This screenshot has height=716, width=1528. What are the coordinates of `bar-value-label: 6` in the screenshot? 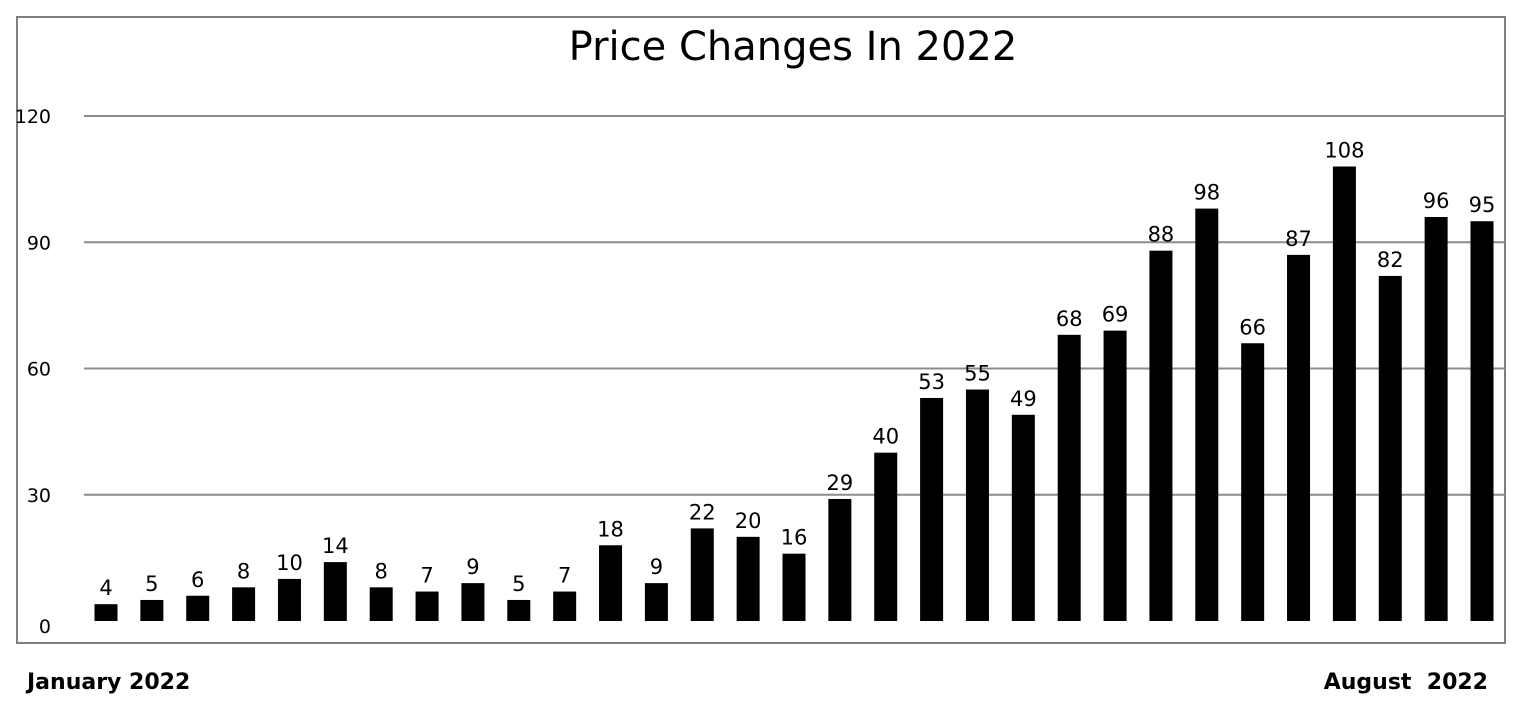 It's located at (197, 580).